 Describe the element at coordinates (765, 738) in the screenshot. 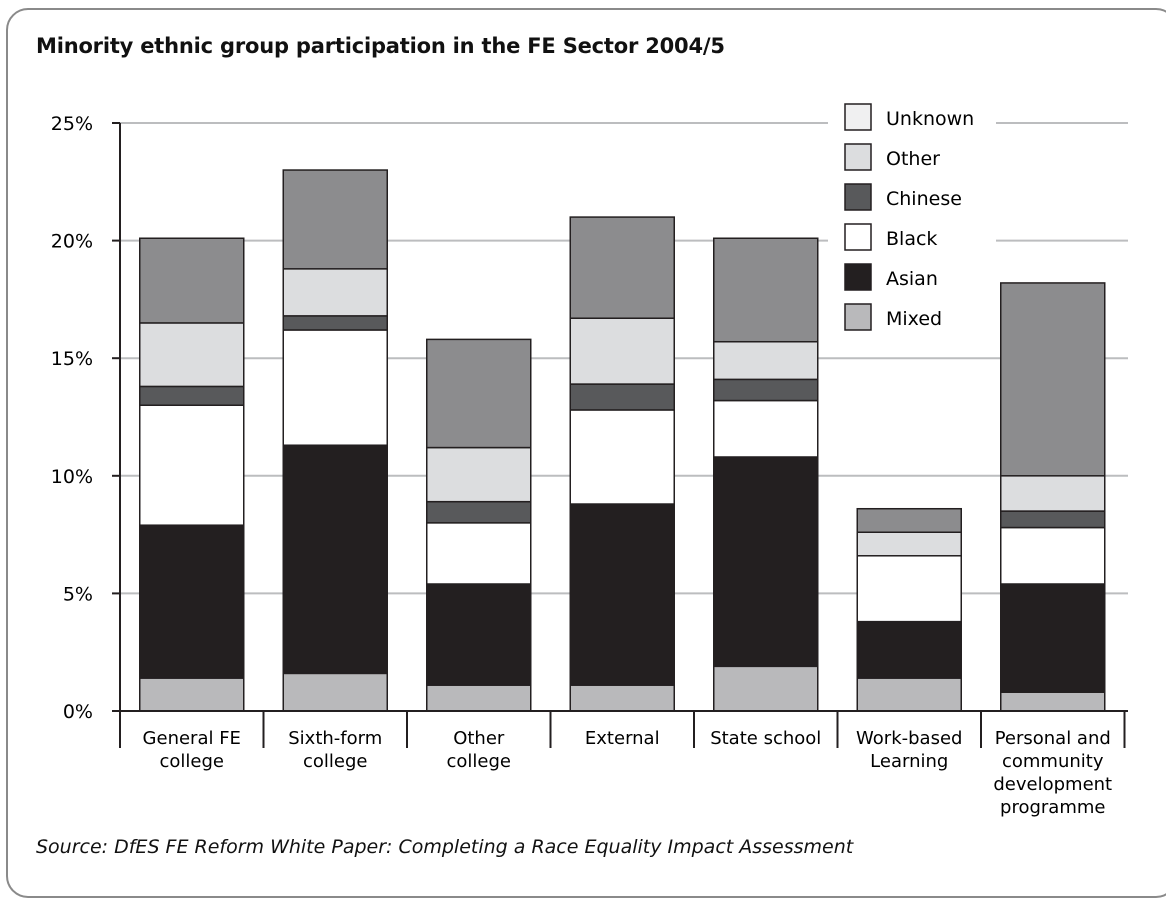

I see `x-tick-label: State school` at that location.